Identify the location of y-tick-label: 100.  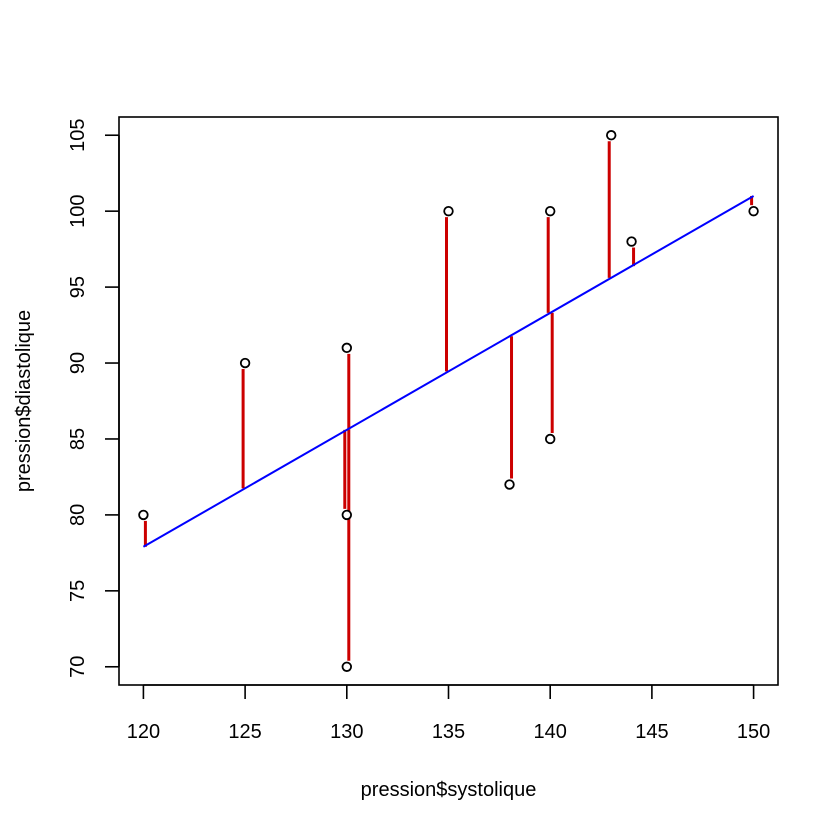
(78, 210).